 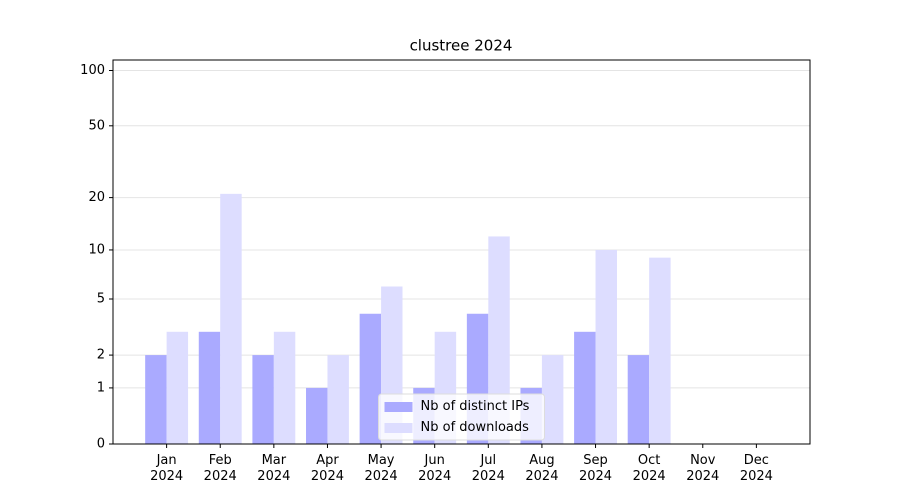 I want to click on chart-title: clustree 2024, so click(x=461, y=46).